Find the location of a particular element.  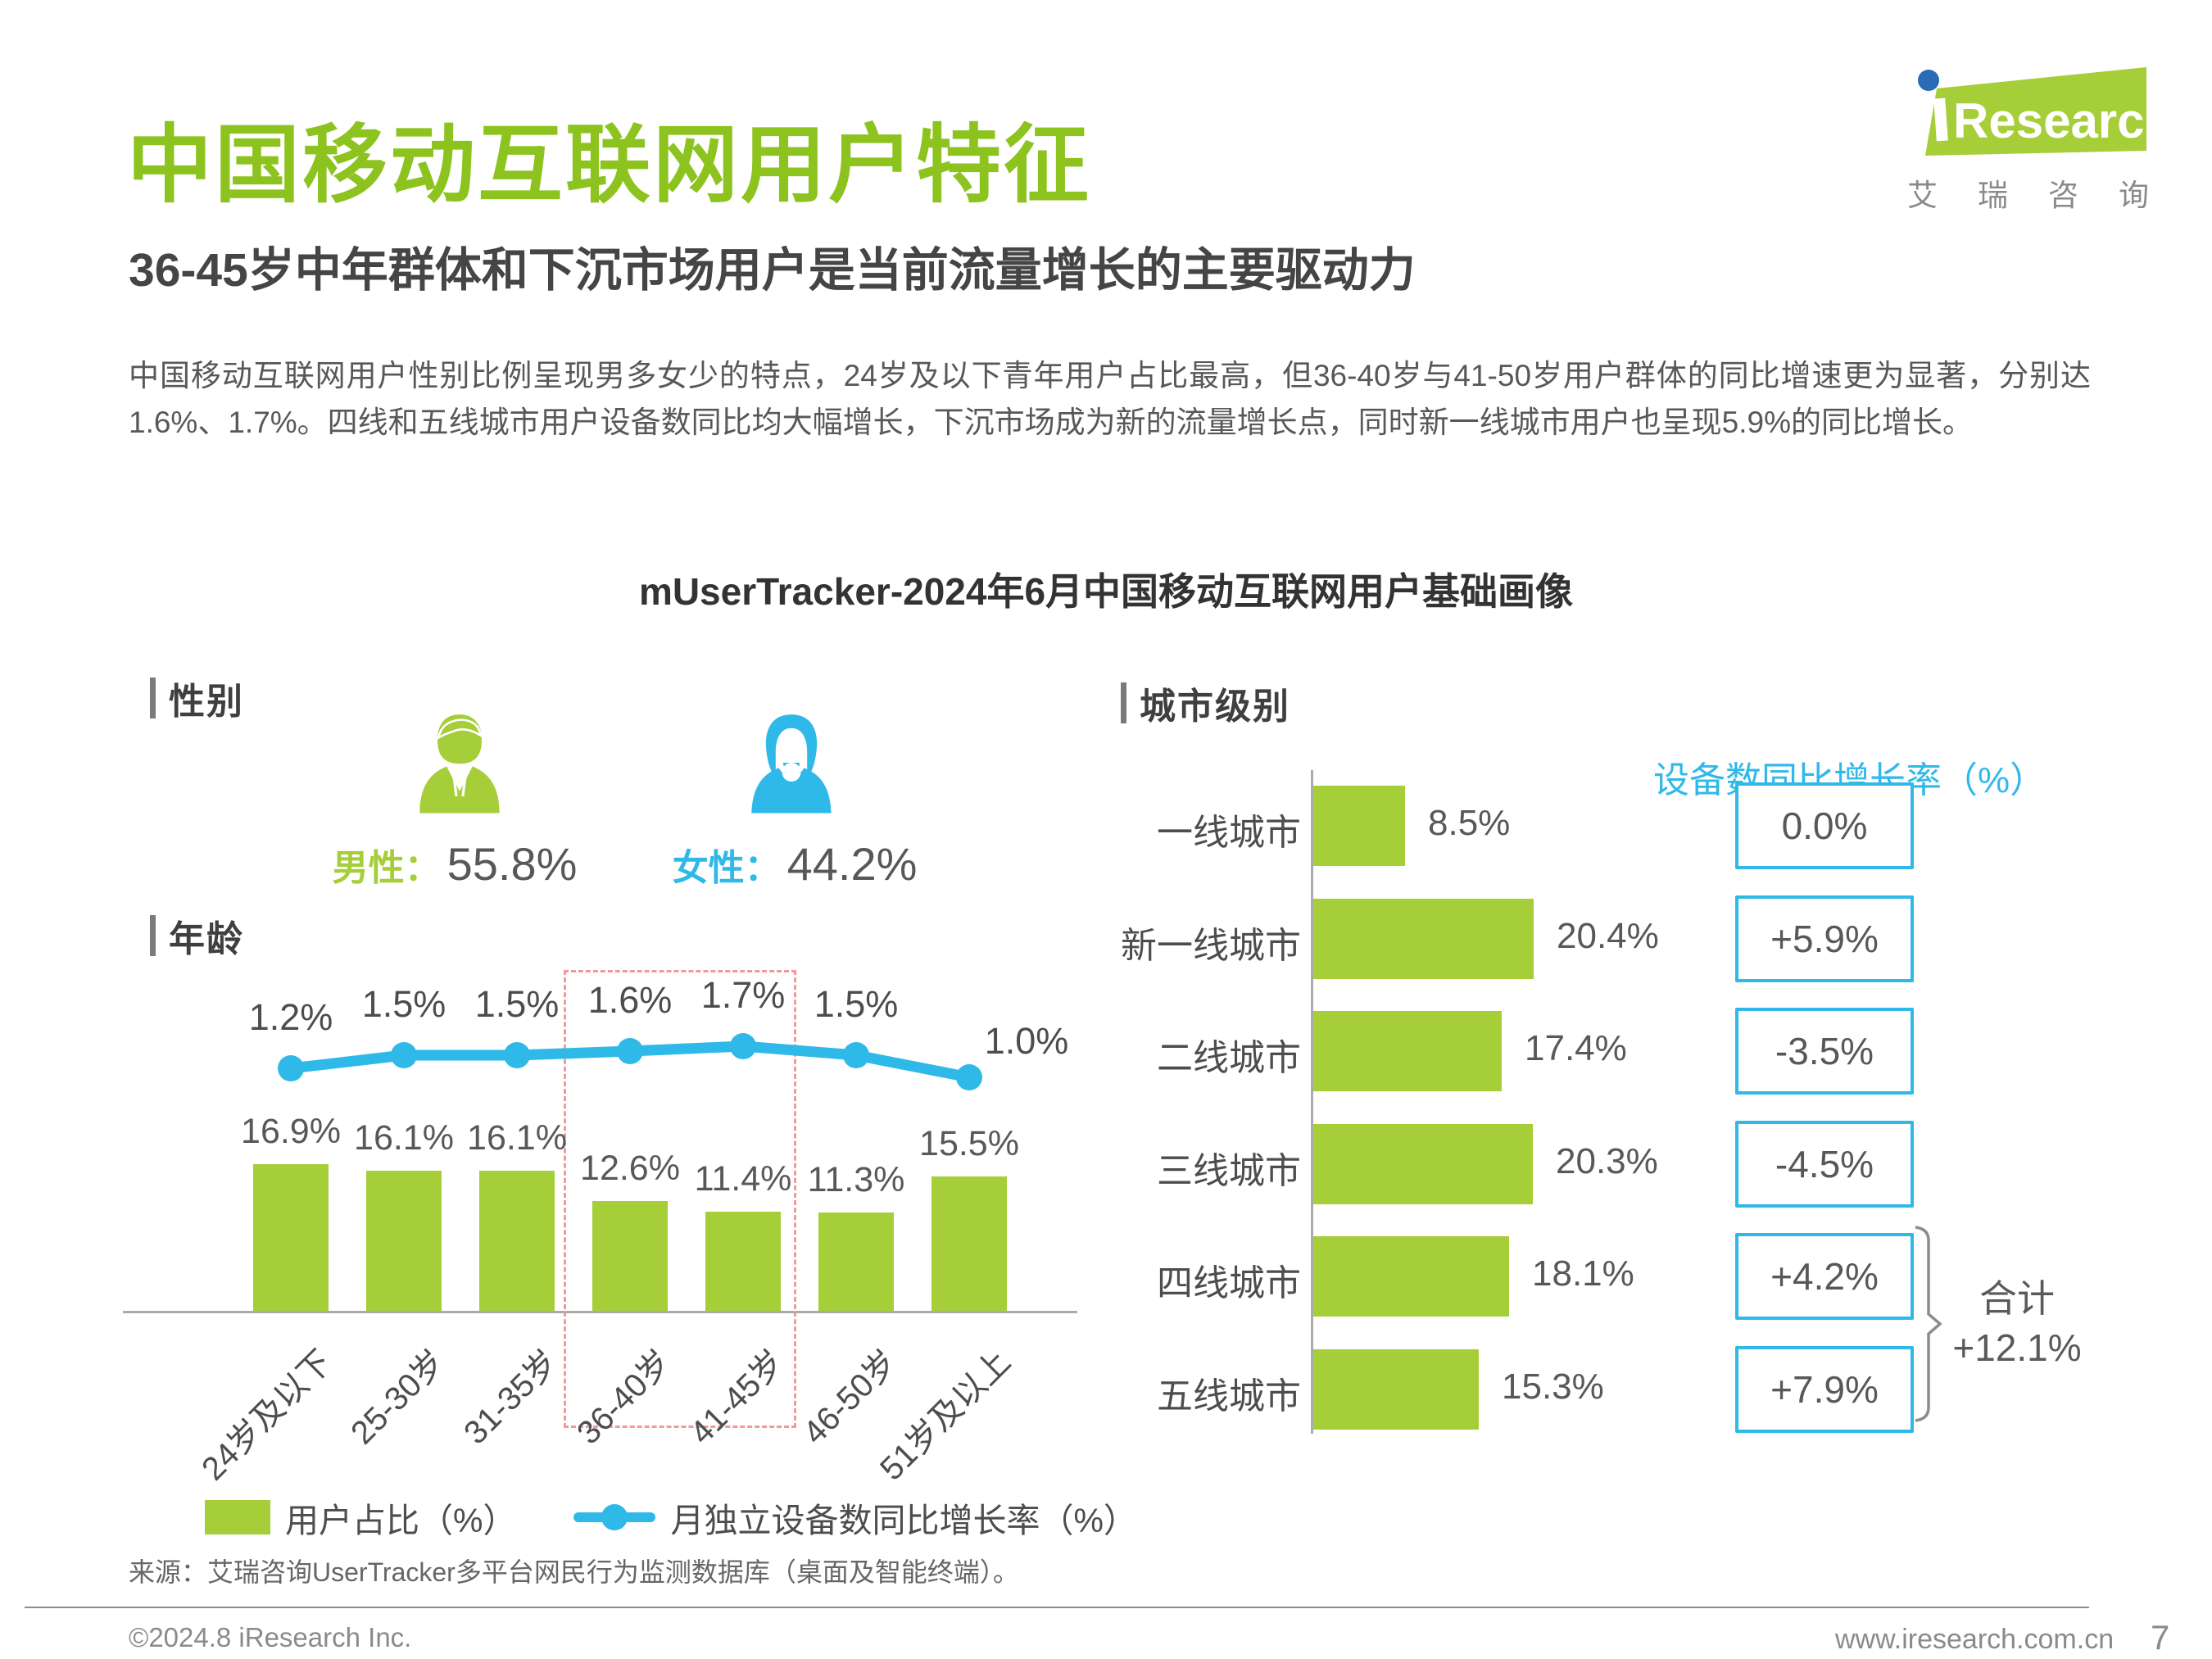

city-bar-value-label: 17.4% is located at coordinates (1576, 1048).